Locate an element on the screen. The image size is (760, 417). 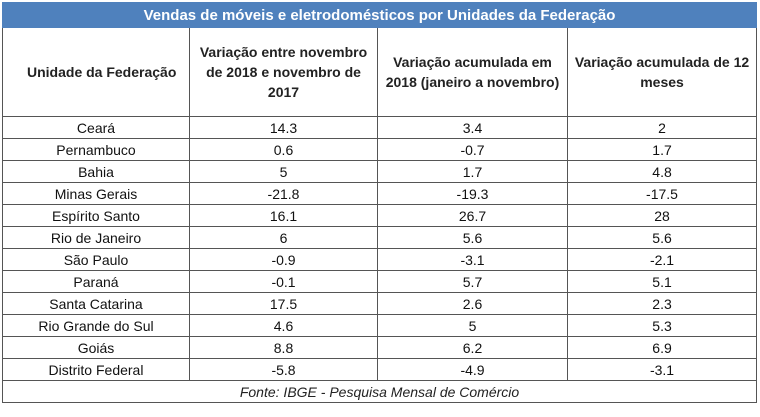
cell-acum: 5.6 is located at coordinates (472, 237).